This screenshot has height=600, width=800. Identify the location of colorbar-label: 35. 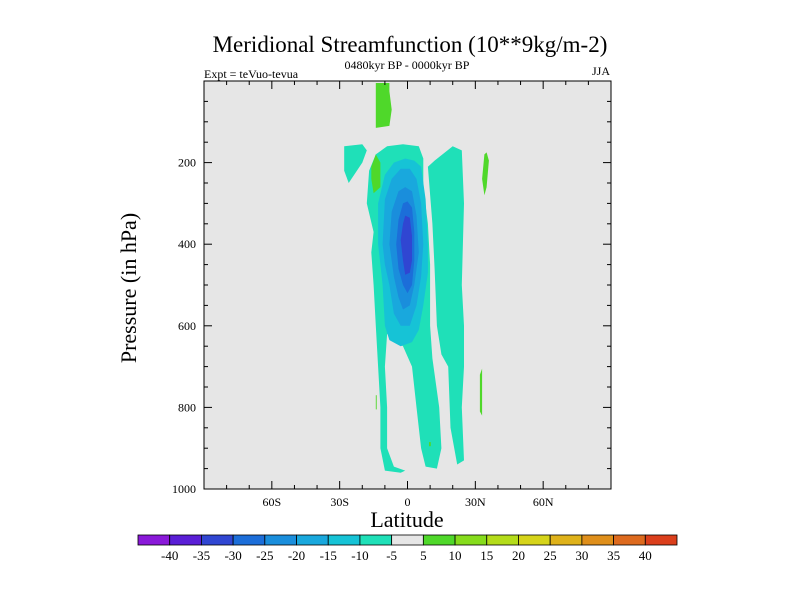
(613, 555).